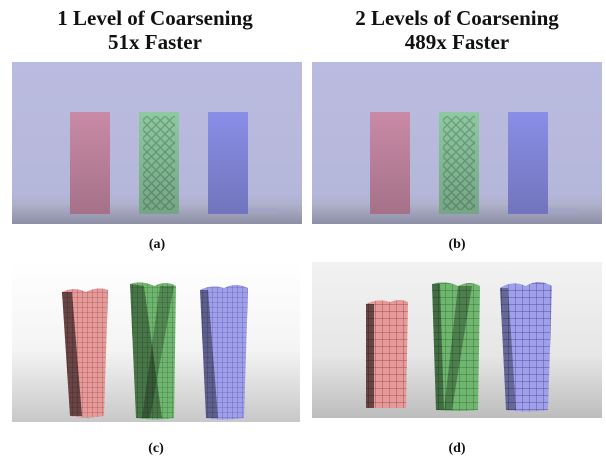 The width and height of the screenshot is (606, 468). What do you see at coordinates (457, 244) in the screenshot?
I see `caption-b: (b)` at bounding box center [457, 244].